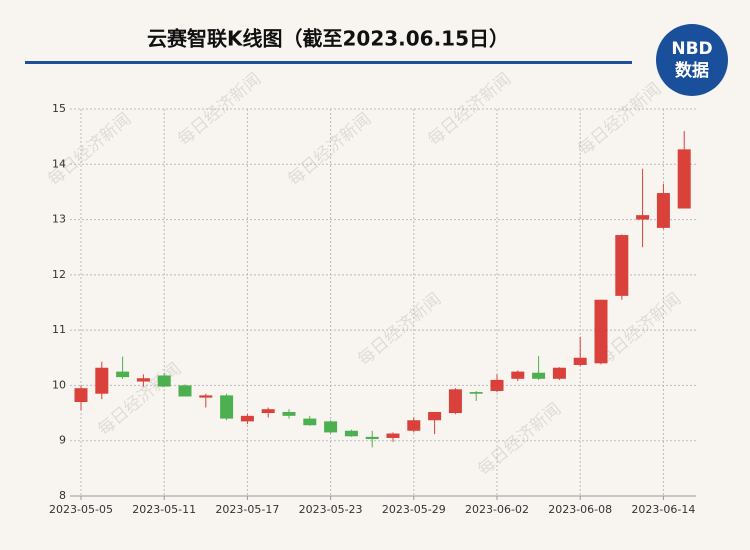  I want to click on title-rule, so click(328, 62).